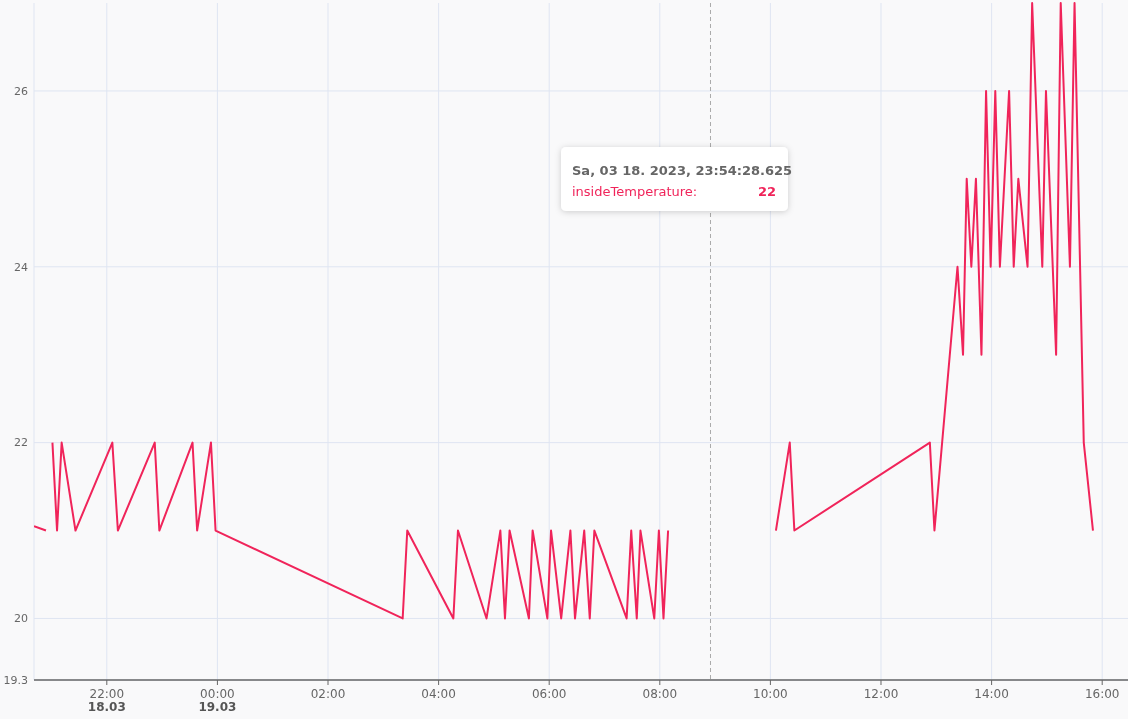  Describe the element at coordinates (21, 267) in the screenshot. I see `y-tick-label: 24` at that location.